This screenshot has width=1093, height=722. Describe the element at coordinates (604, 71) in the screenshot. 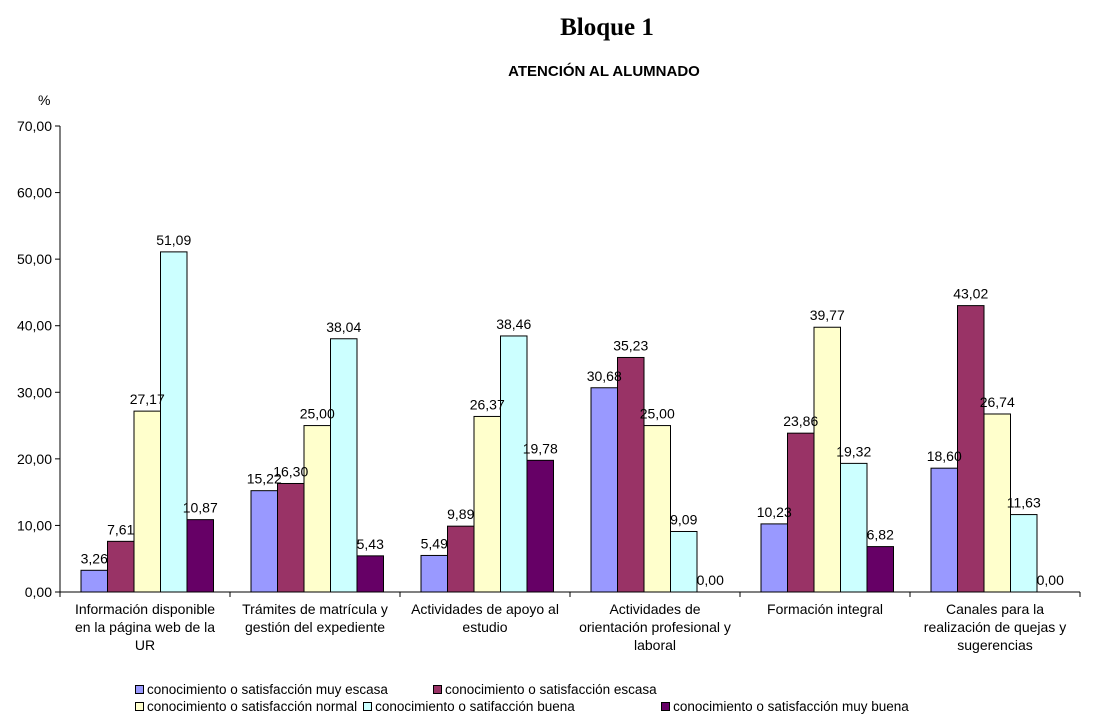

I see `chart-title: ATENCIÓN AL ALUMNADO` at that location.